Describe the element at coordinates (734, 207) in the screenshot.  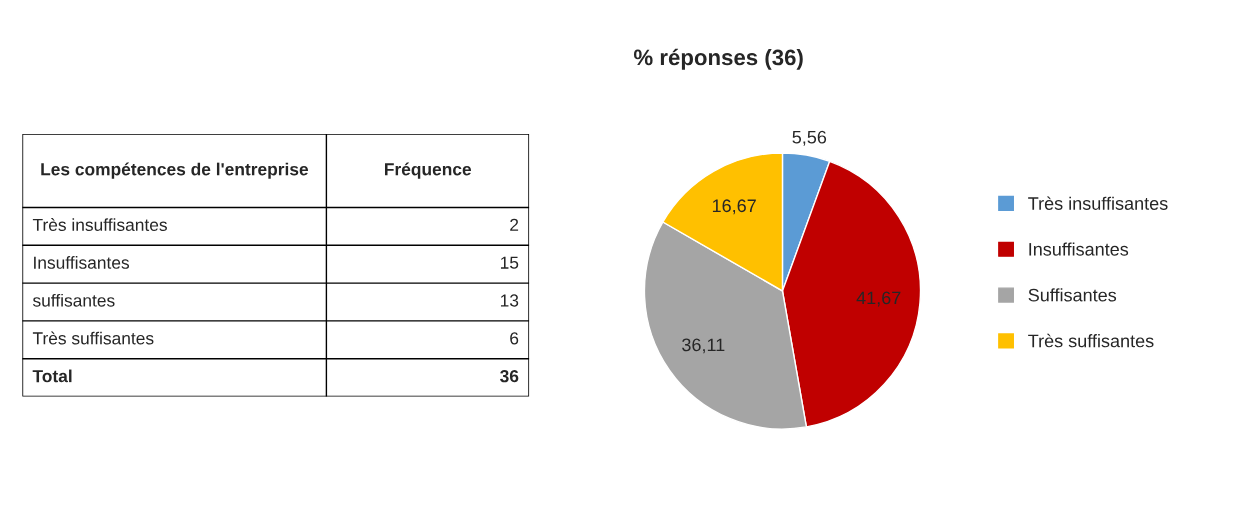
I see `data-label: 16,67` at that location.